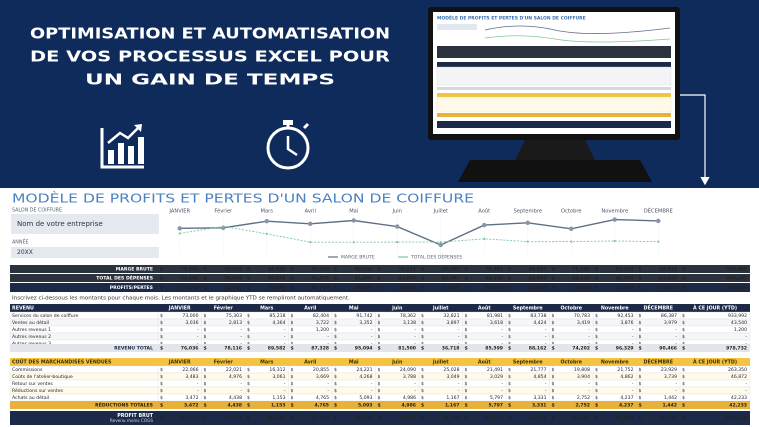 This screenshot has width=759, height=427. Describe the element at coordinates (539, 323) in the screenshot. I see `cell-value: 4,424` at that location.